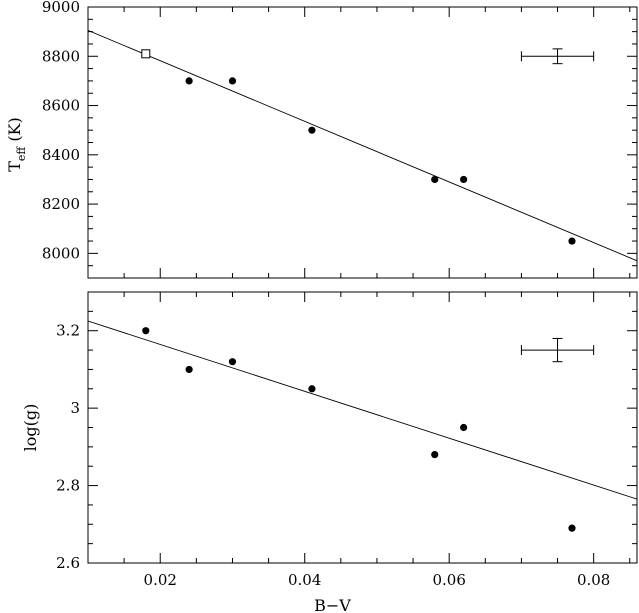  What do you see at coordinates (332, 604) in the screenshot?
I see `x-axis-label: B−V` at bounding box center [332, 604].